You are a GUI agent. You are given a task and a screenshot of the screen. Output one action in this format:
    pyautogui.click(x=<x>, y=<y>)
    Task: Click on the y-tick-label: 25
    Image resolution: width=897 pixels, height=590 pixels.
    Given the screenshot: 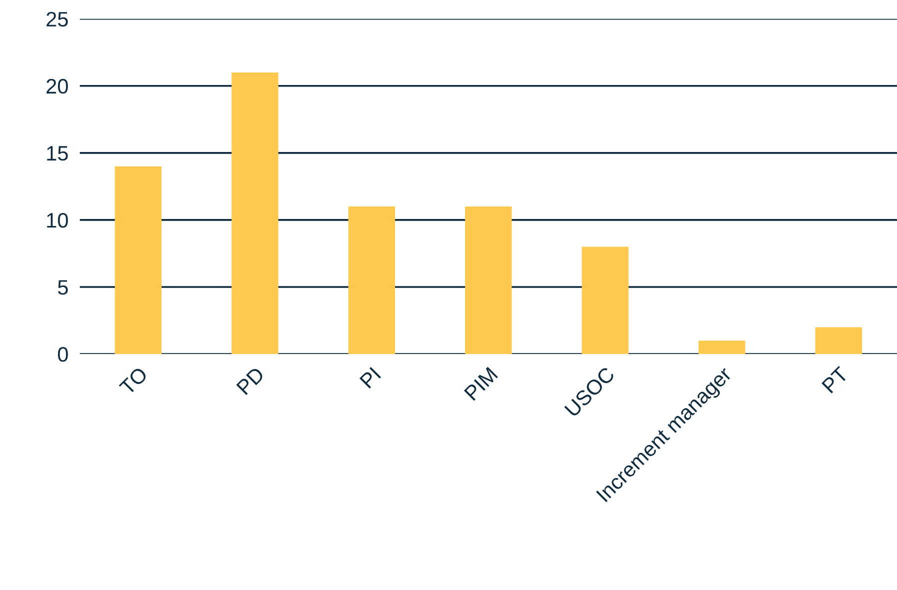 What is the action you would take?
    pyautogui.click(x=57, y=19)
    